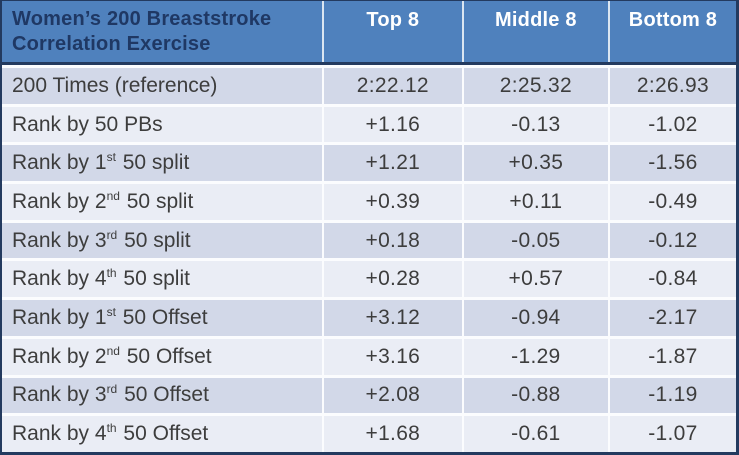 This screenshot has width=739, height=455. I want to click on value-cell: +0.18, so click(391, 240).